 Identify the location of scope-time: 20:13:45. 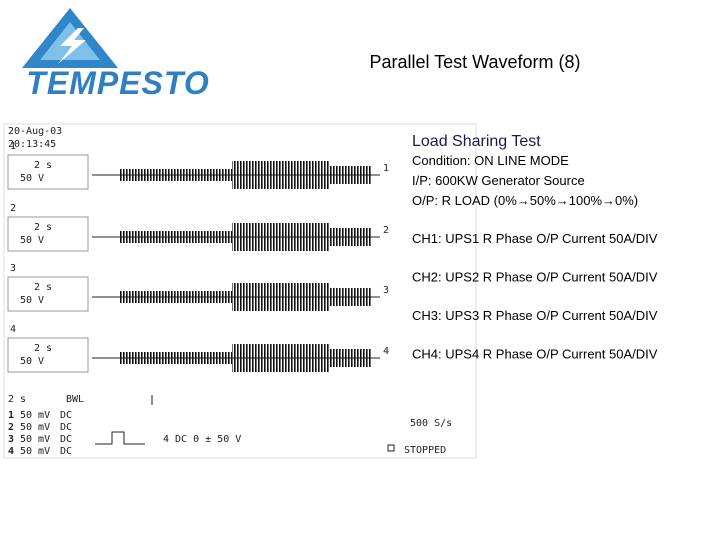
(32, 144).